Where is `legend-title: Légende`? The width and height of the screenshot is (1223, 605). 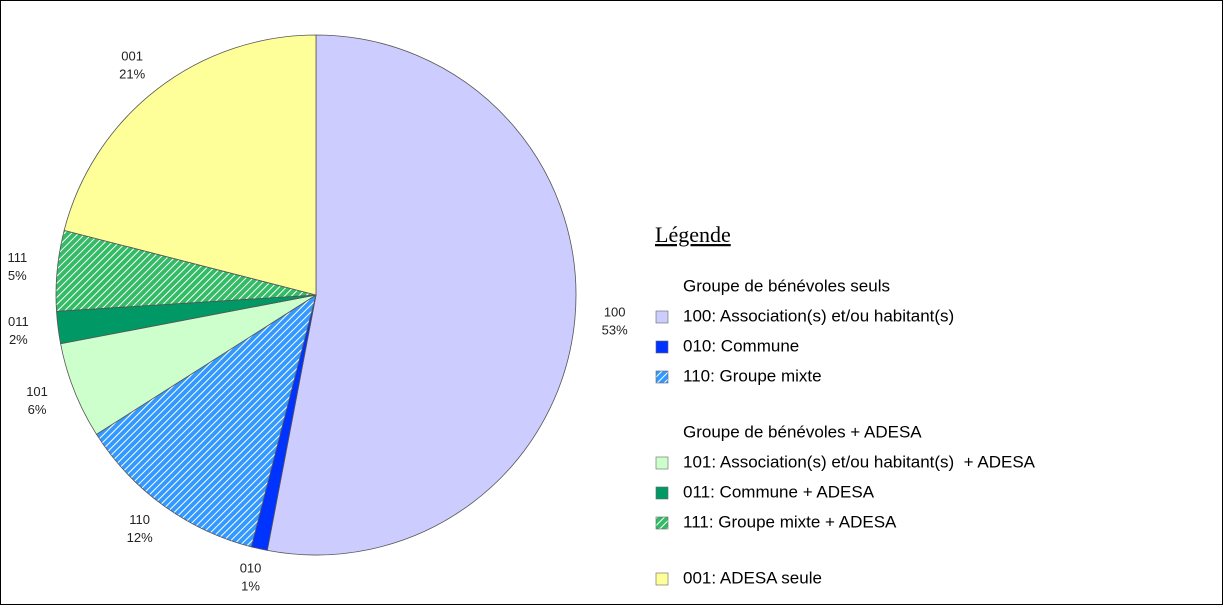 legend-title: Légende is located at coordinates (693, 234).